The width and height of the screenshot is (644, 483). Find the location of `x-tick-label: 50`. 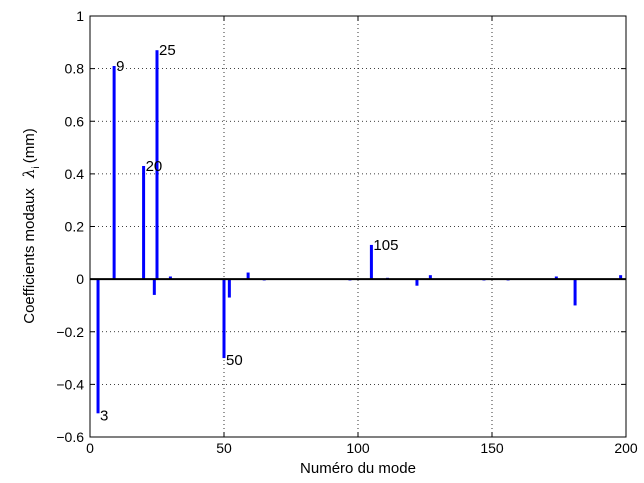

x-tick-label: 50 is located at coordinates (224, 448).